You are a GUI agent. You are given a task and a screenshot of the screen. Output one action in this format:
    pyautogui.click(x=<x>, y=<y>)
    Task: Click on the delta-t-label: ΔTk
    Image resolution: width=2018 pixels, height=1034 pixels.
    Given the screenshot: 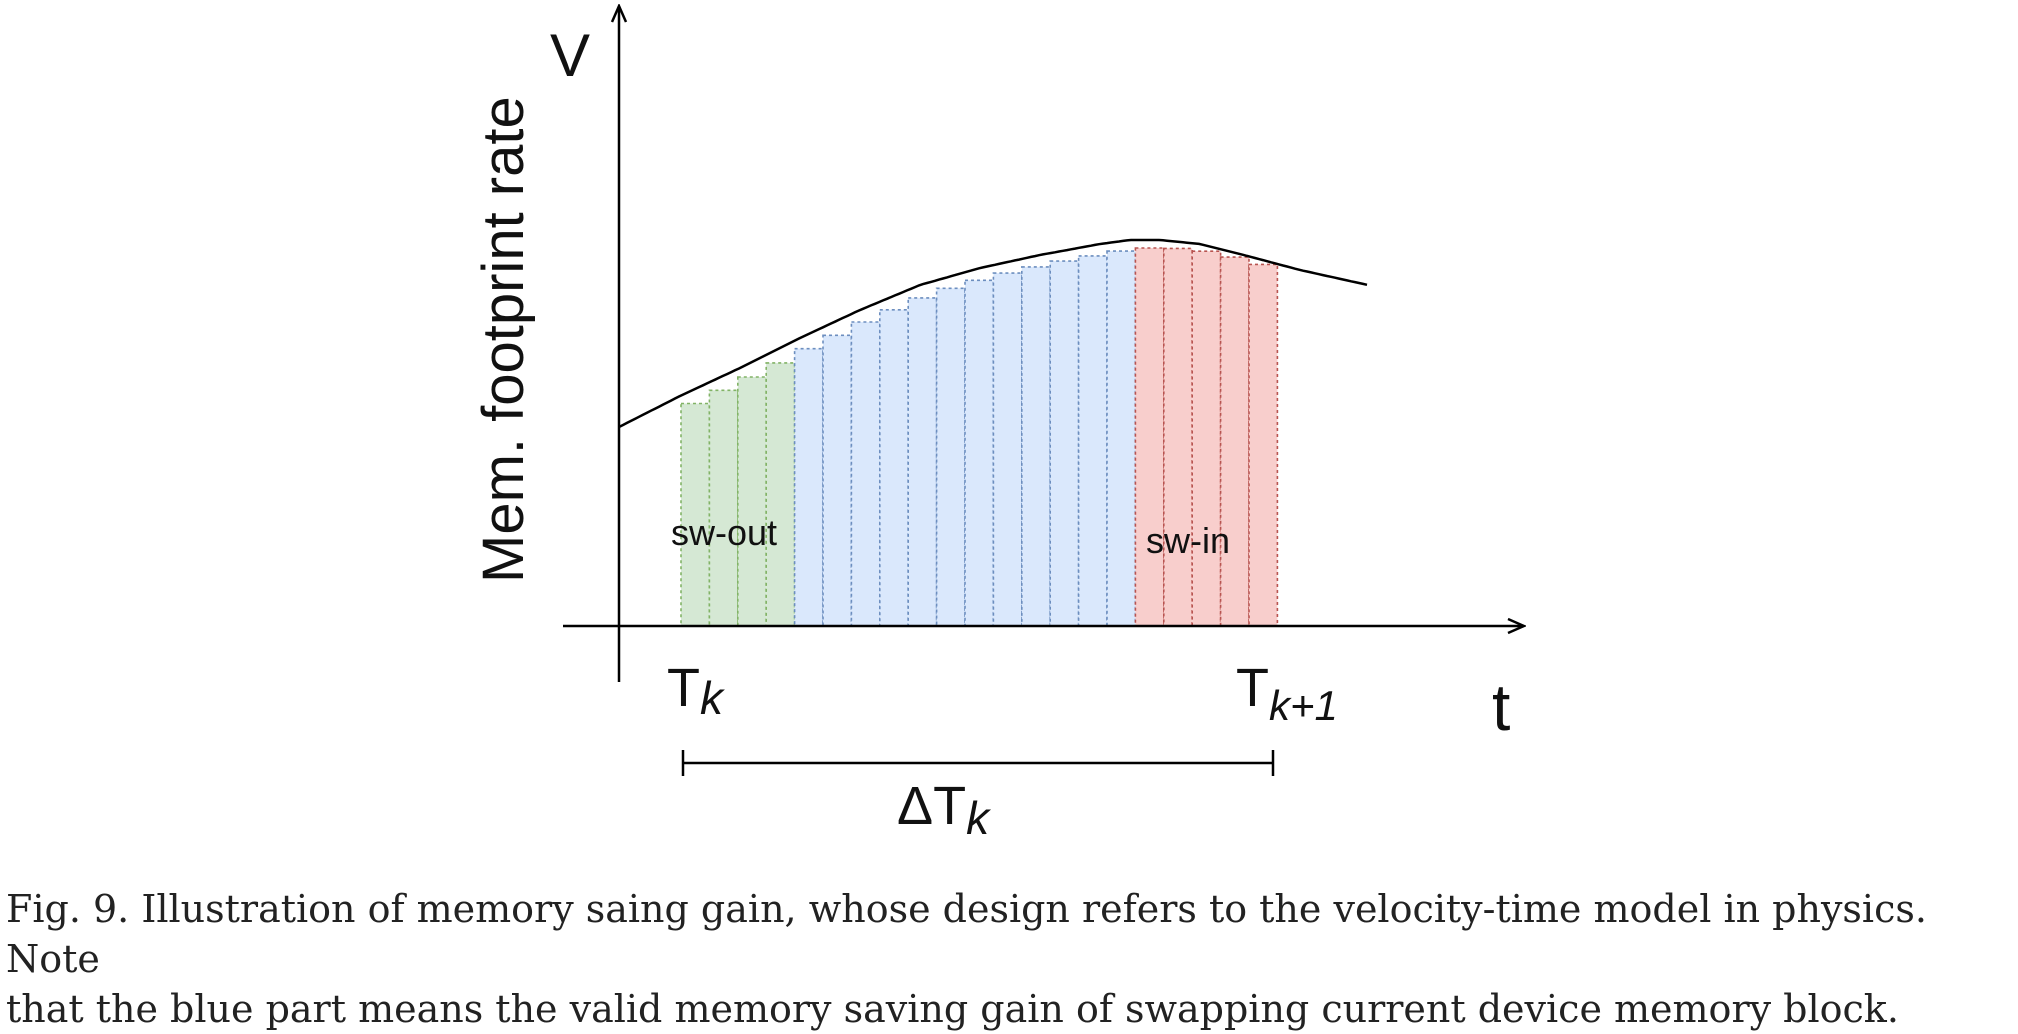 What is the action you would take?
    pyautogui.click(x=944, y=810)
    